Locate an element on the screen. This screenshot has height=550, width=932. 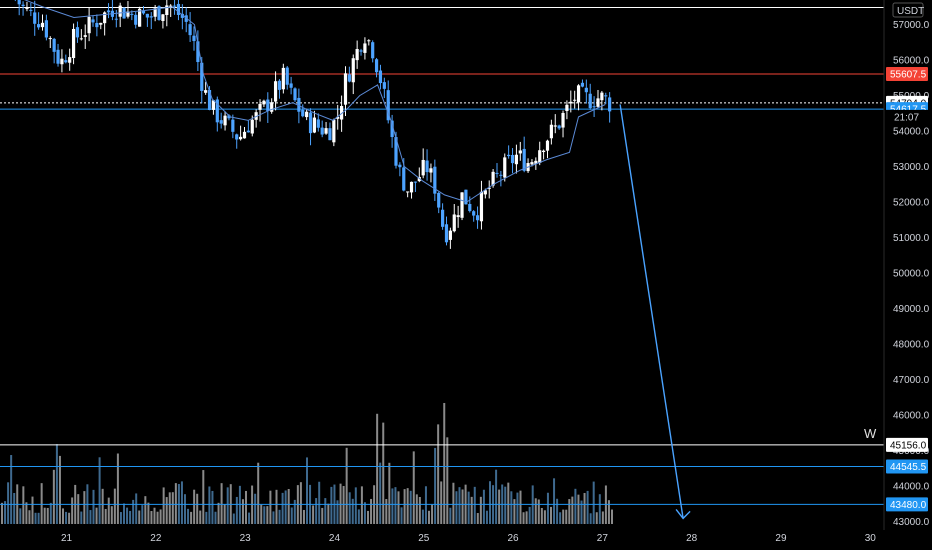
projection-arrow is located at coordinates (655, 312).